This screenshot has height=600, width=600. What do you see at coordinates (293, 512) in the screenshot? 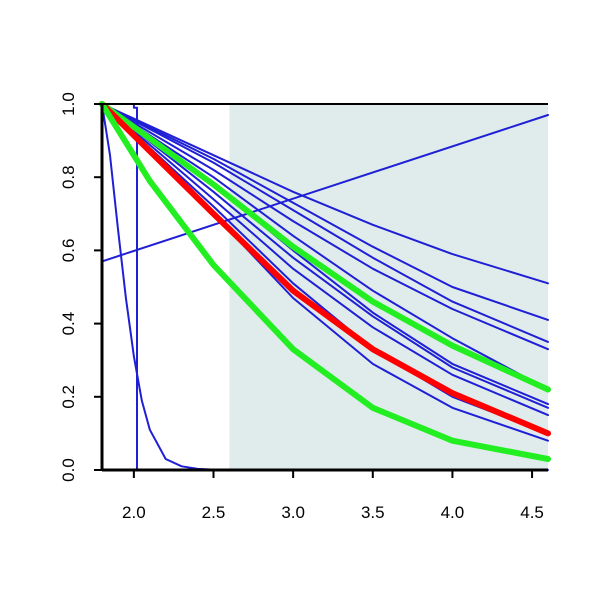
I see `x-tick-label: 3.0` at bounding box center [293, 512].